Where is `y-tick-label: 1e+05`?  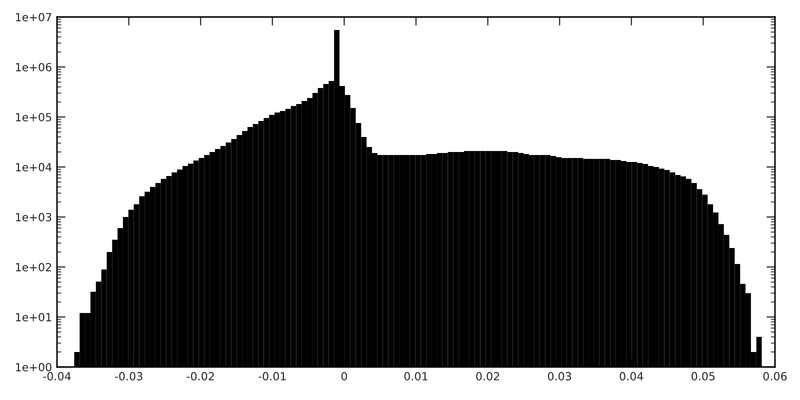
y-tick-label: 1e+05 is located at coordinates (34, 117).